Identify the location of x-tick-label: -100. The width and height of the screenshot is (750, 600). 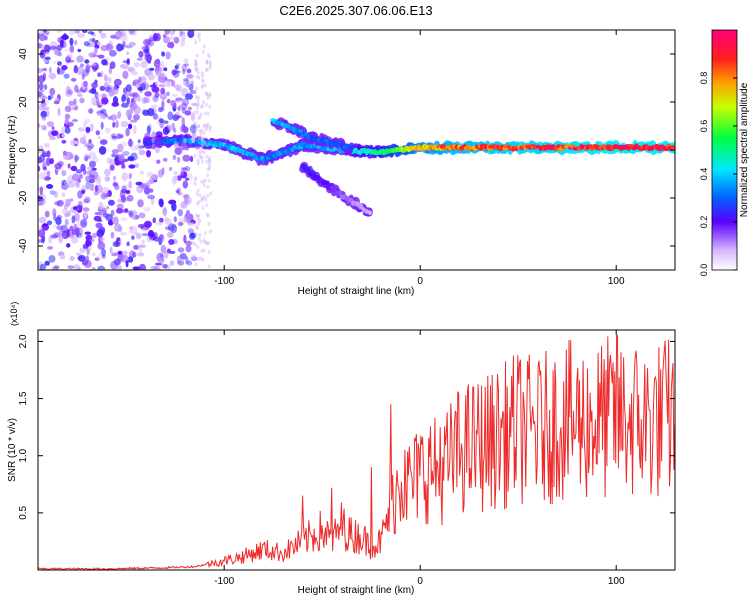
(224, 281).